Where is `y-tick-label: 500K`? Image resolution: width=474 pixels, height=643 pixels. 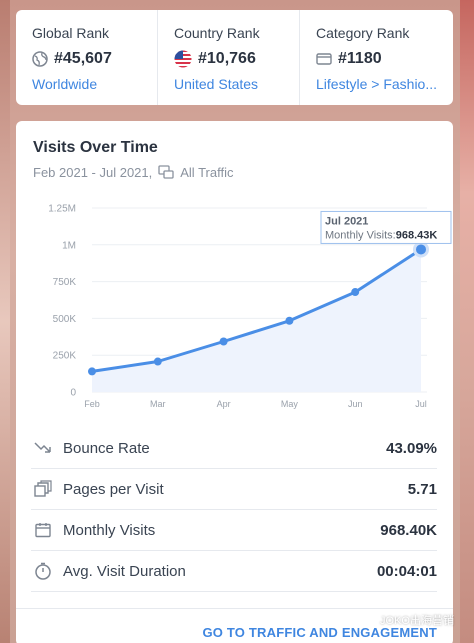 y-tick-label: 500K is located at coordinates (65, 319).